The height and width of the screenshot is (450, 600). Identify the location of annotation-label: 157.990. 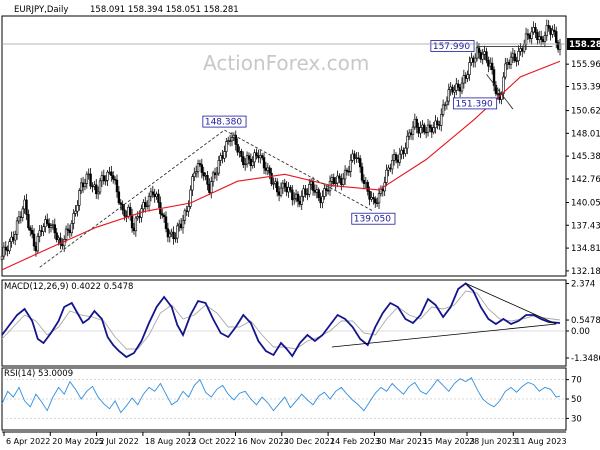
(451, 47).